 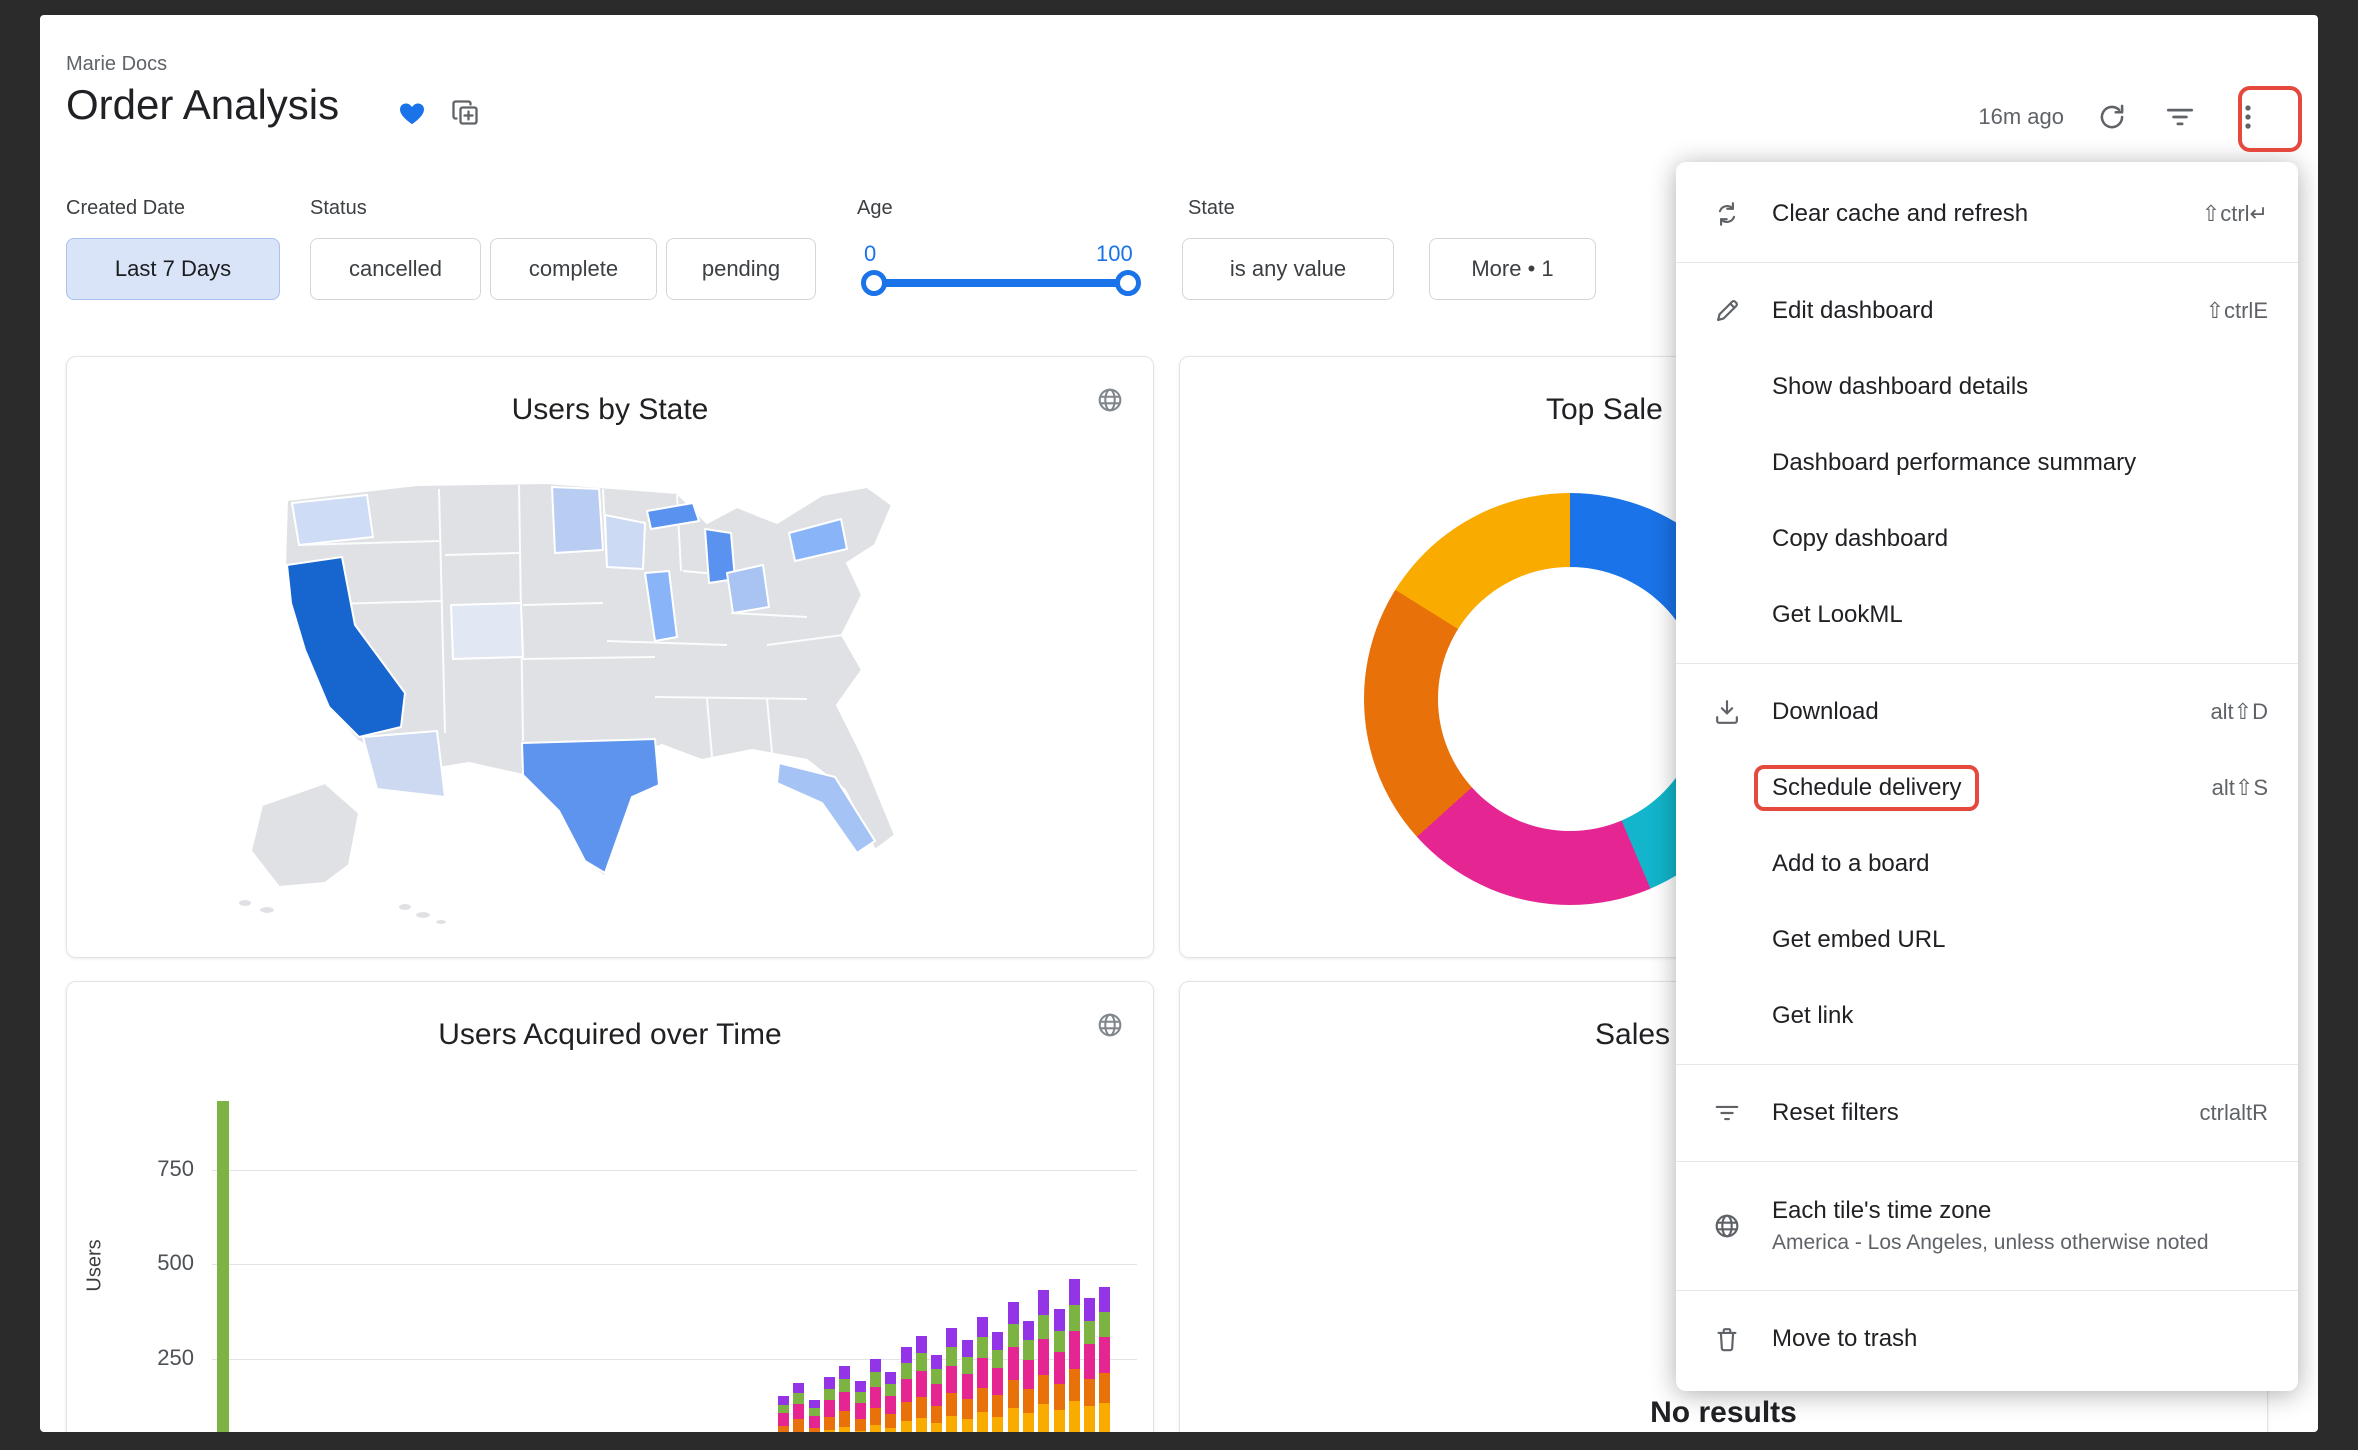 What do you see at coordinates (1987, 1016) in the screenshot?
I see `menu-item-get-link: Get link` at bounding box center [1987, 1016].